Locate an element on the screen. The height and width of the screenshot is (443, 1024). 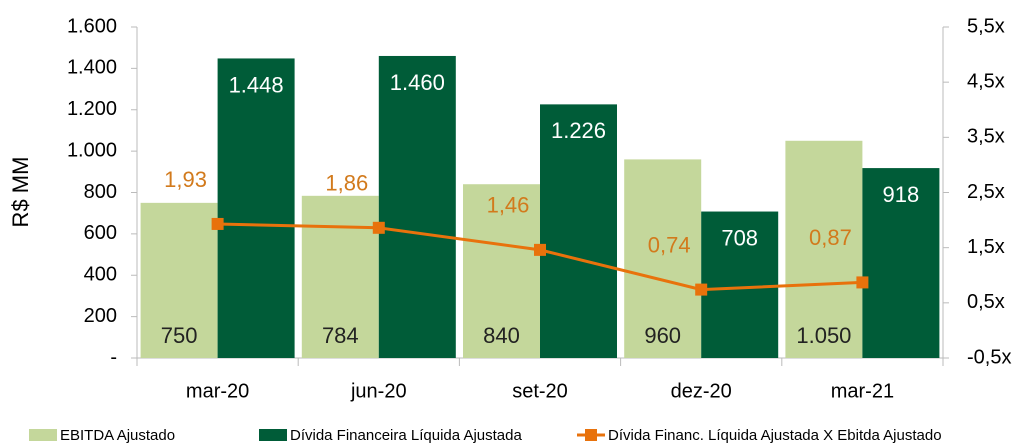
x-tick-label: mar-20 is located at coordinates (217, 391).